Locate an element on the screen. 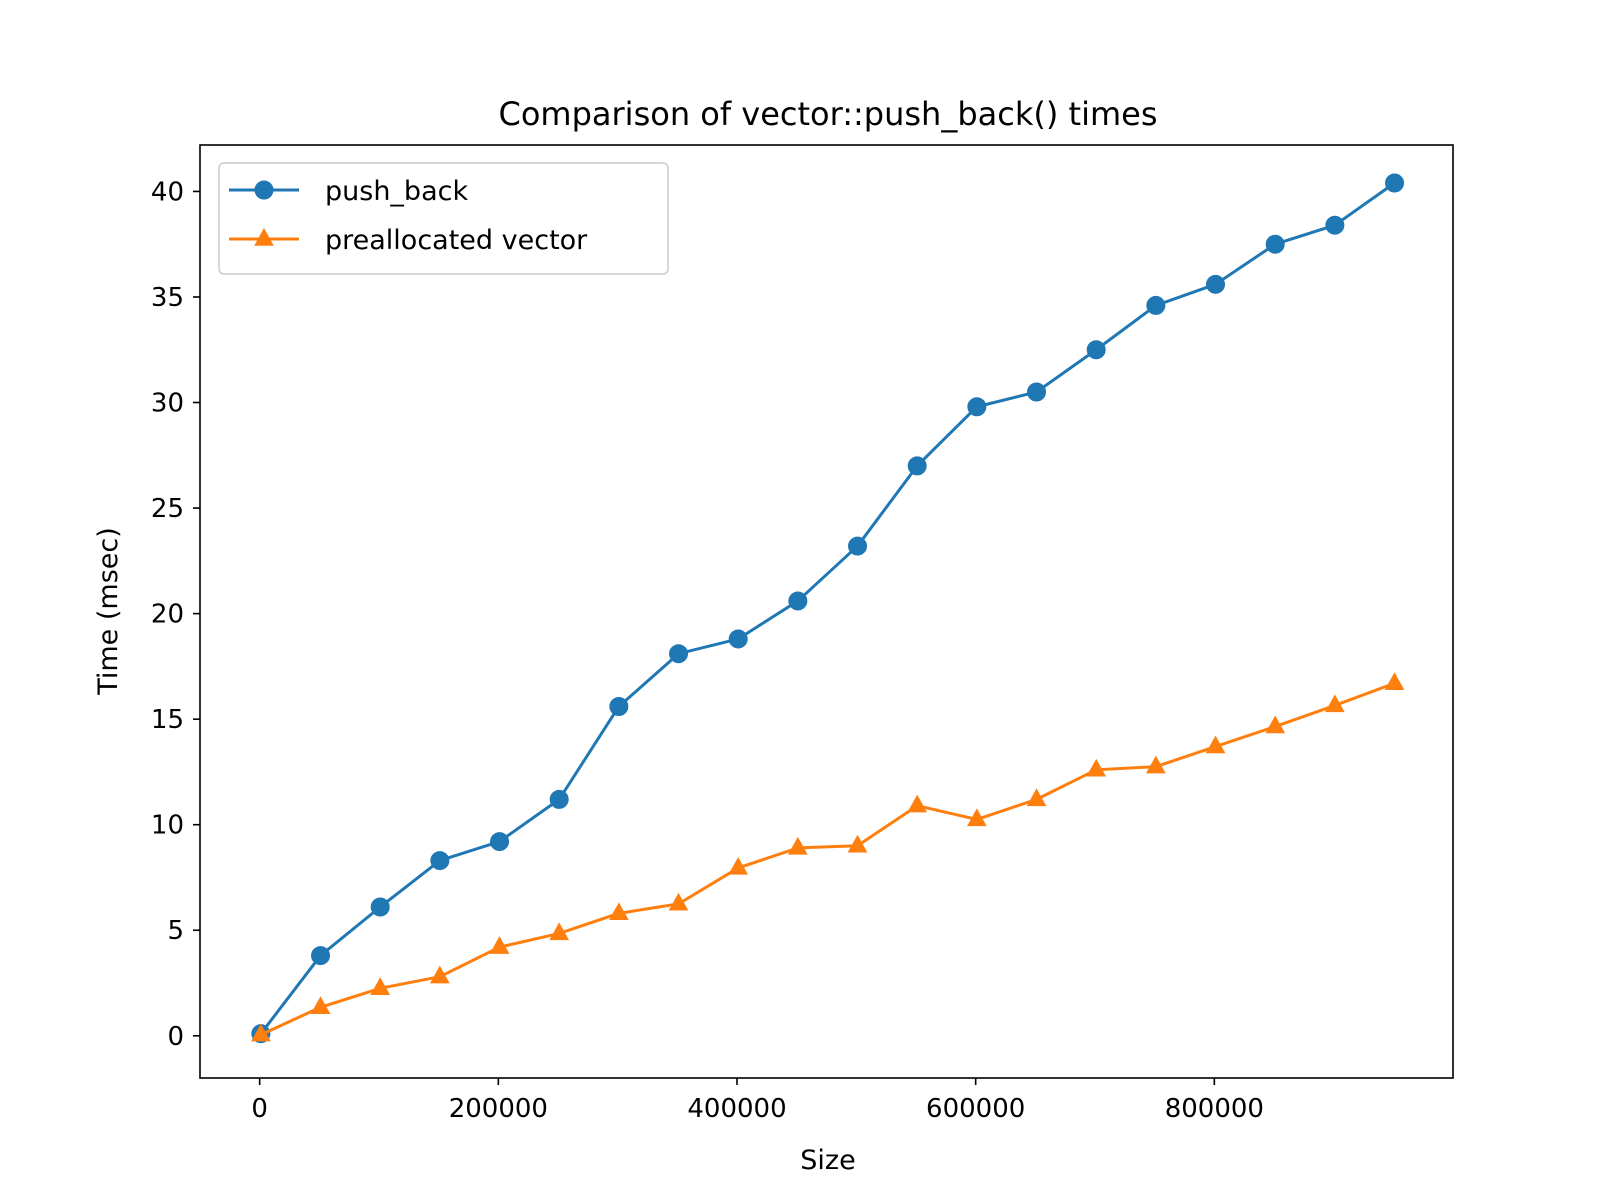  legend-label: preallocated vector is located at coordinates (456, 240).